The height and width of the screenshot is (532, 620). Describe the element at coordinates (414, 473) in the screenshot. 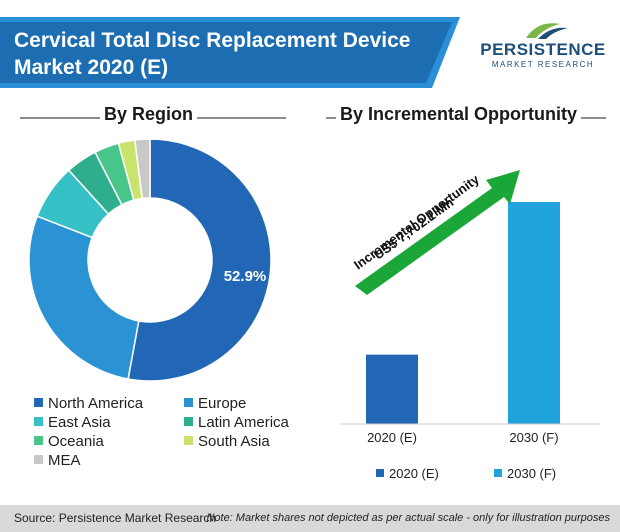

I see `bar-legend-label-2020: 2020 (E)` at that location.